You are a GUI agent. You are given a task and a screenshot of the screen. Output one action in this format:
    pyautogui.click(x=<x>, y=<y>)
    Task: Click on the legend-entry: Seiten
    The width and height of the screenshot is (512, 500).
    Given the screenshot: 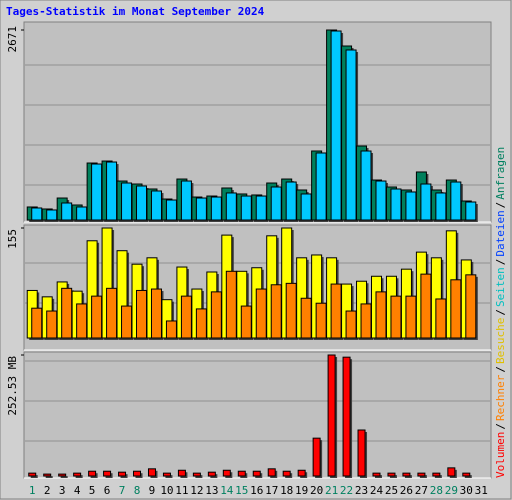 What is the action you would take?
    pyautogui.click(x=500, y=287)
    